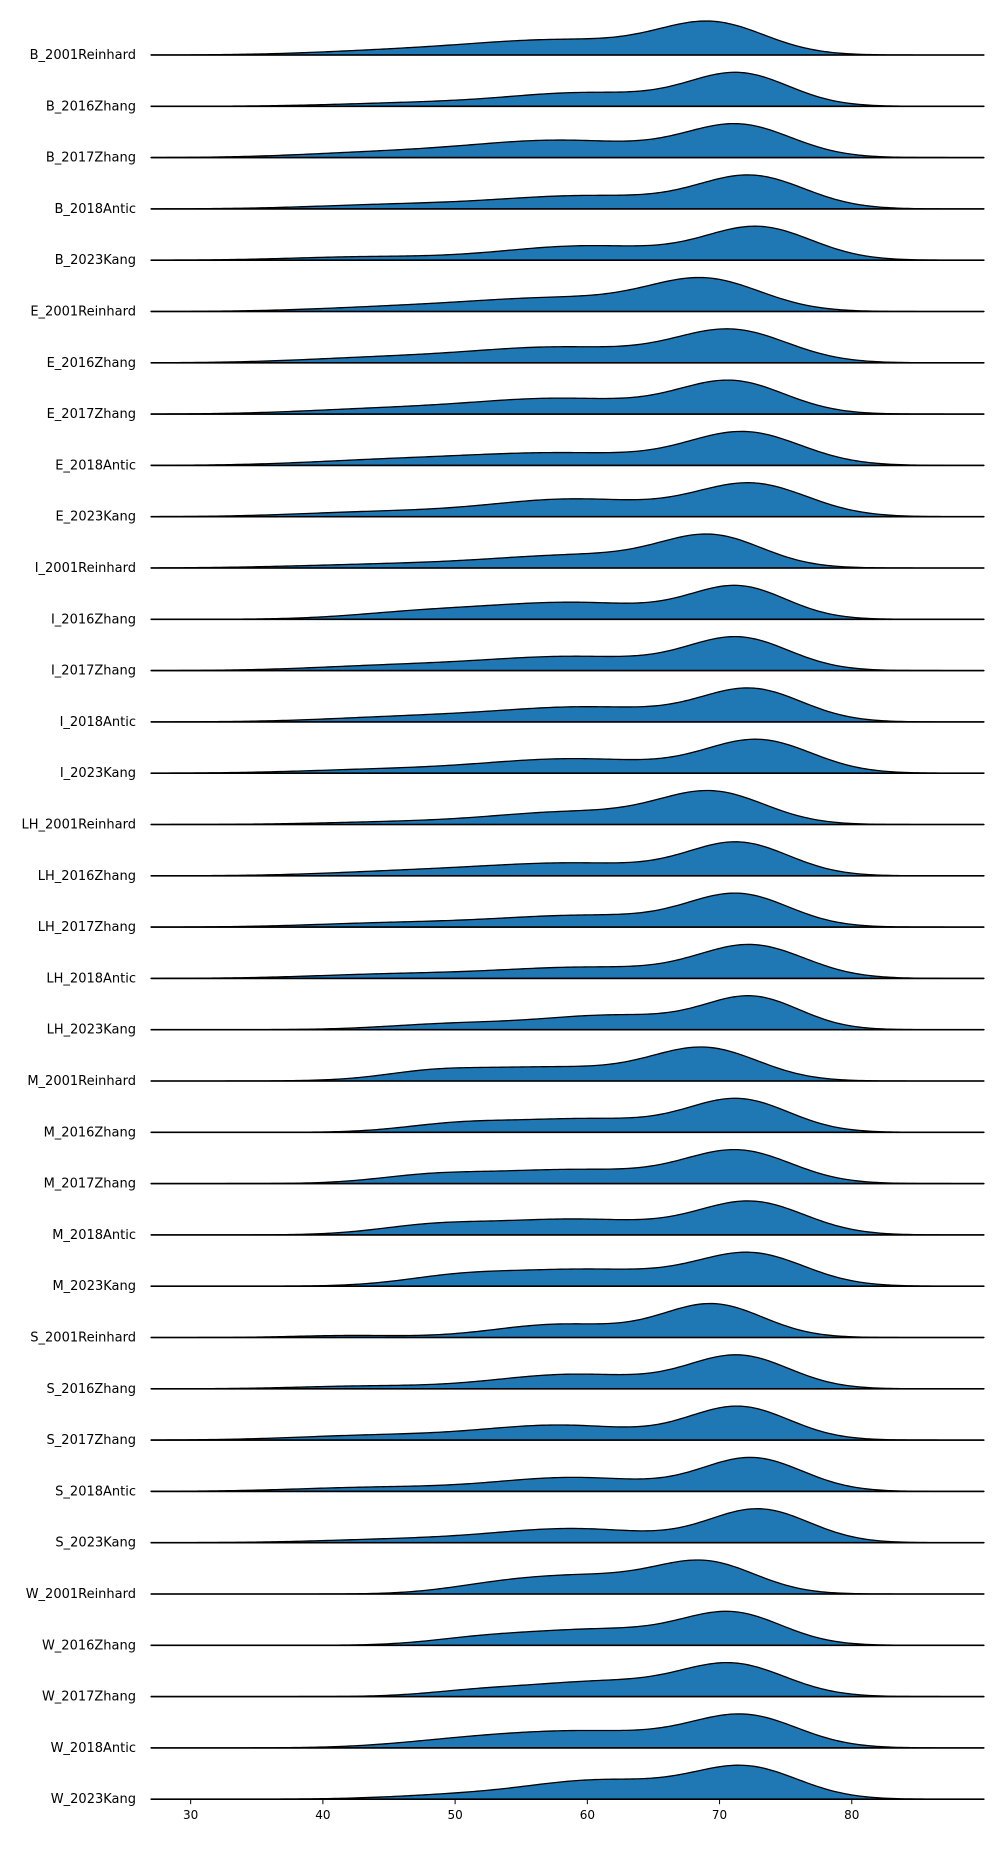 This screenshot has width=1000, height=1850. I want to click on ridge-row: LH_2017Zhang, so click(511, 913).